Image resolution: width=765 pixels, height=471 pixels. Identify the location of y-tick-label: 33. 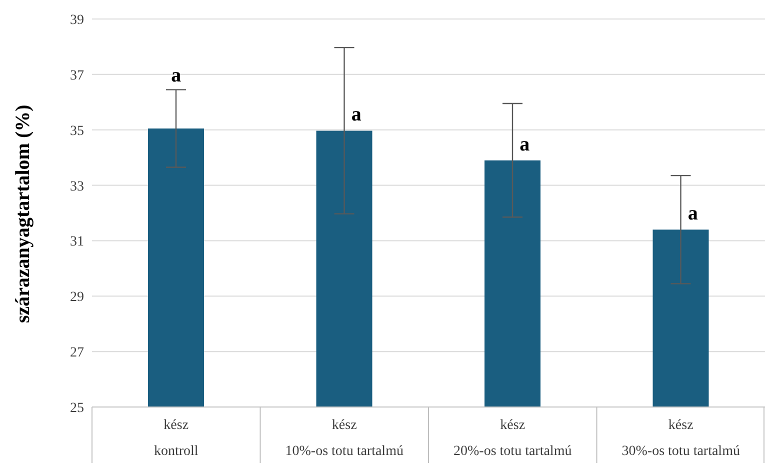
(77, 186).